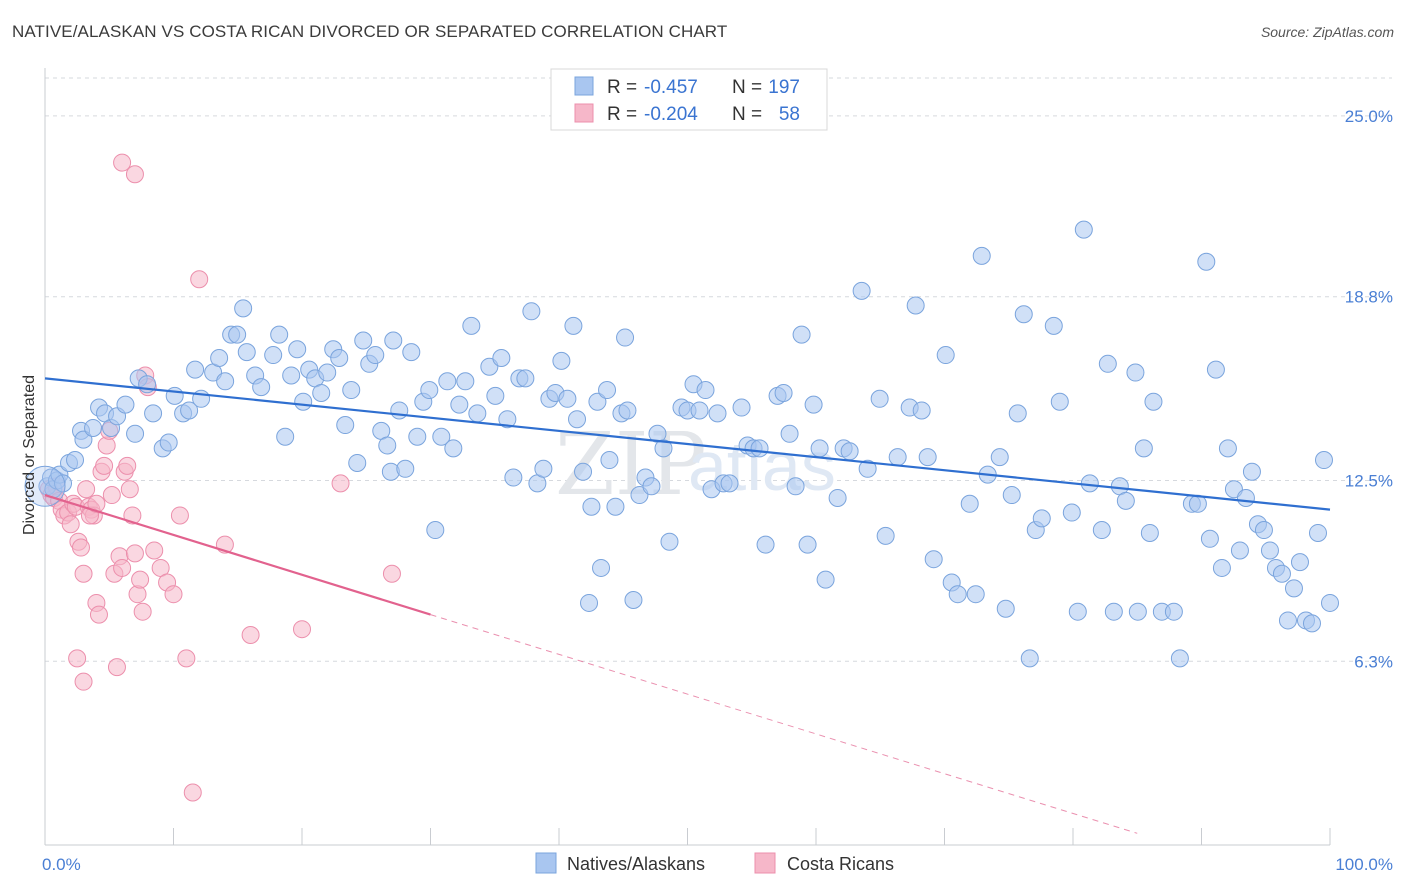 This screenshot has width=1406, height=892. I want to click on trend-costa-ricans, so click(237, 554).